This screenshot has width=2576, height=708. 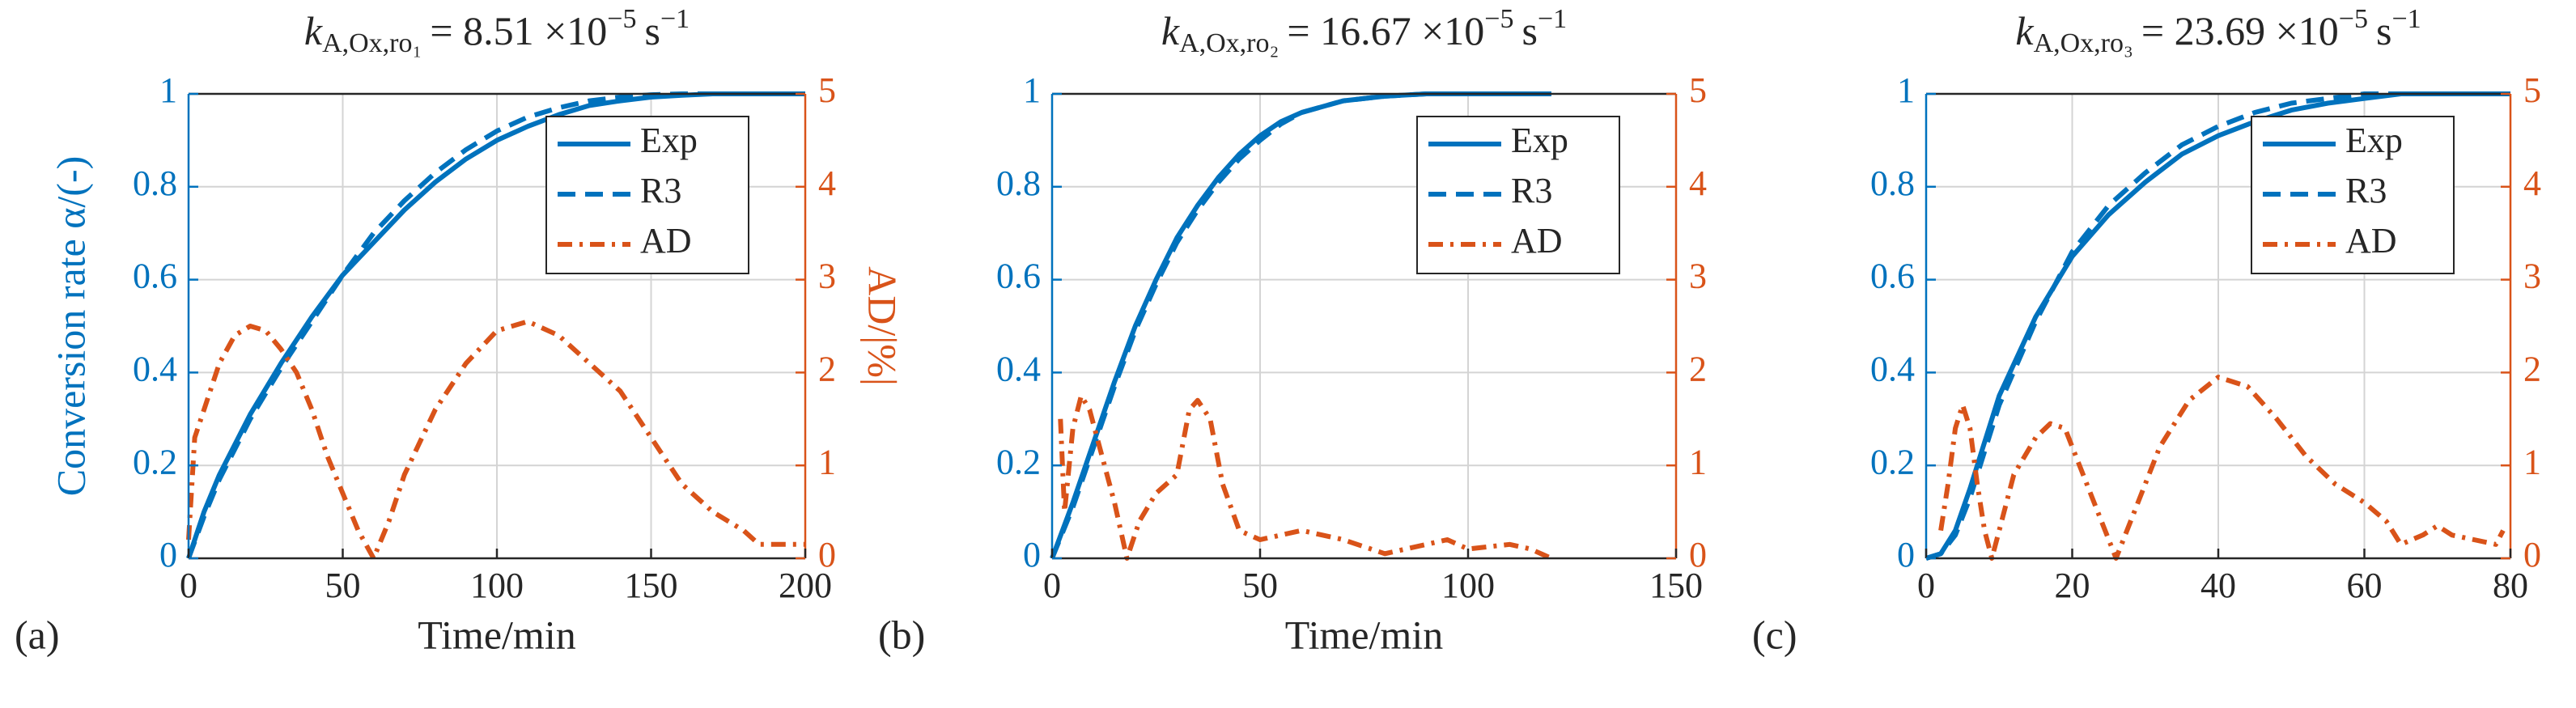 What do you see at coordinates (2072, 585) in the screenshot?
I see `x-tick-label: 20` at bounding box center [2072, 585].